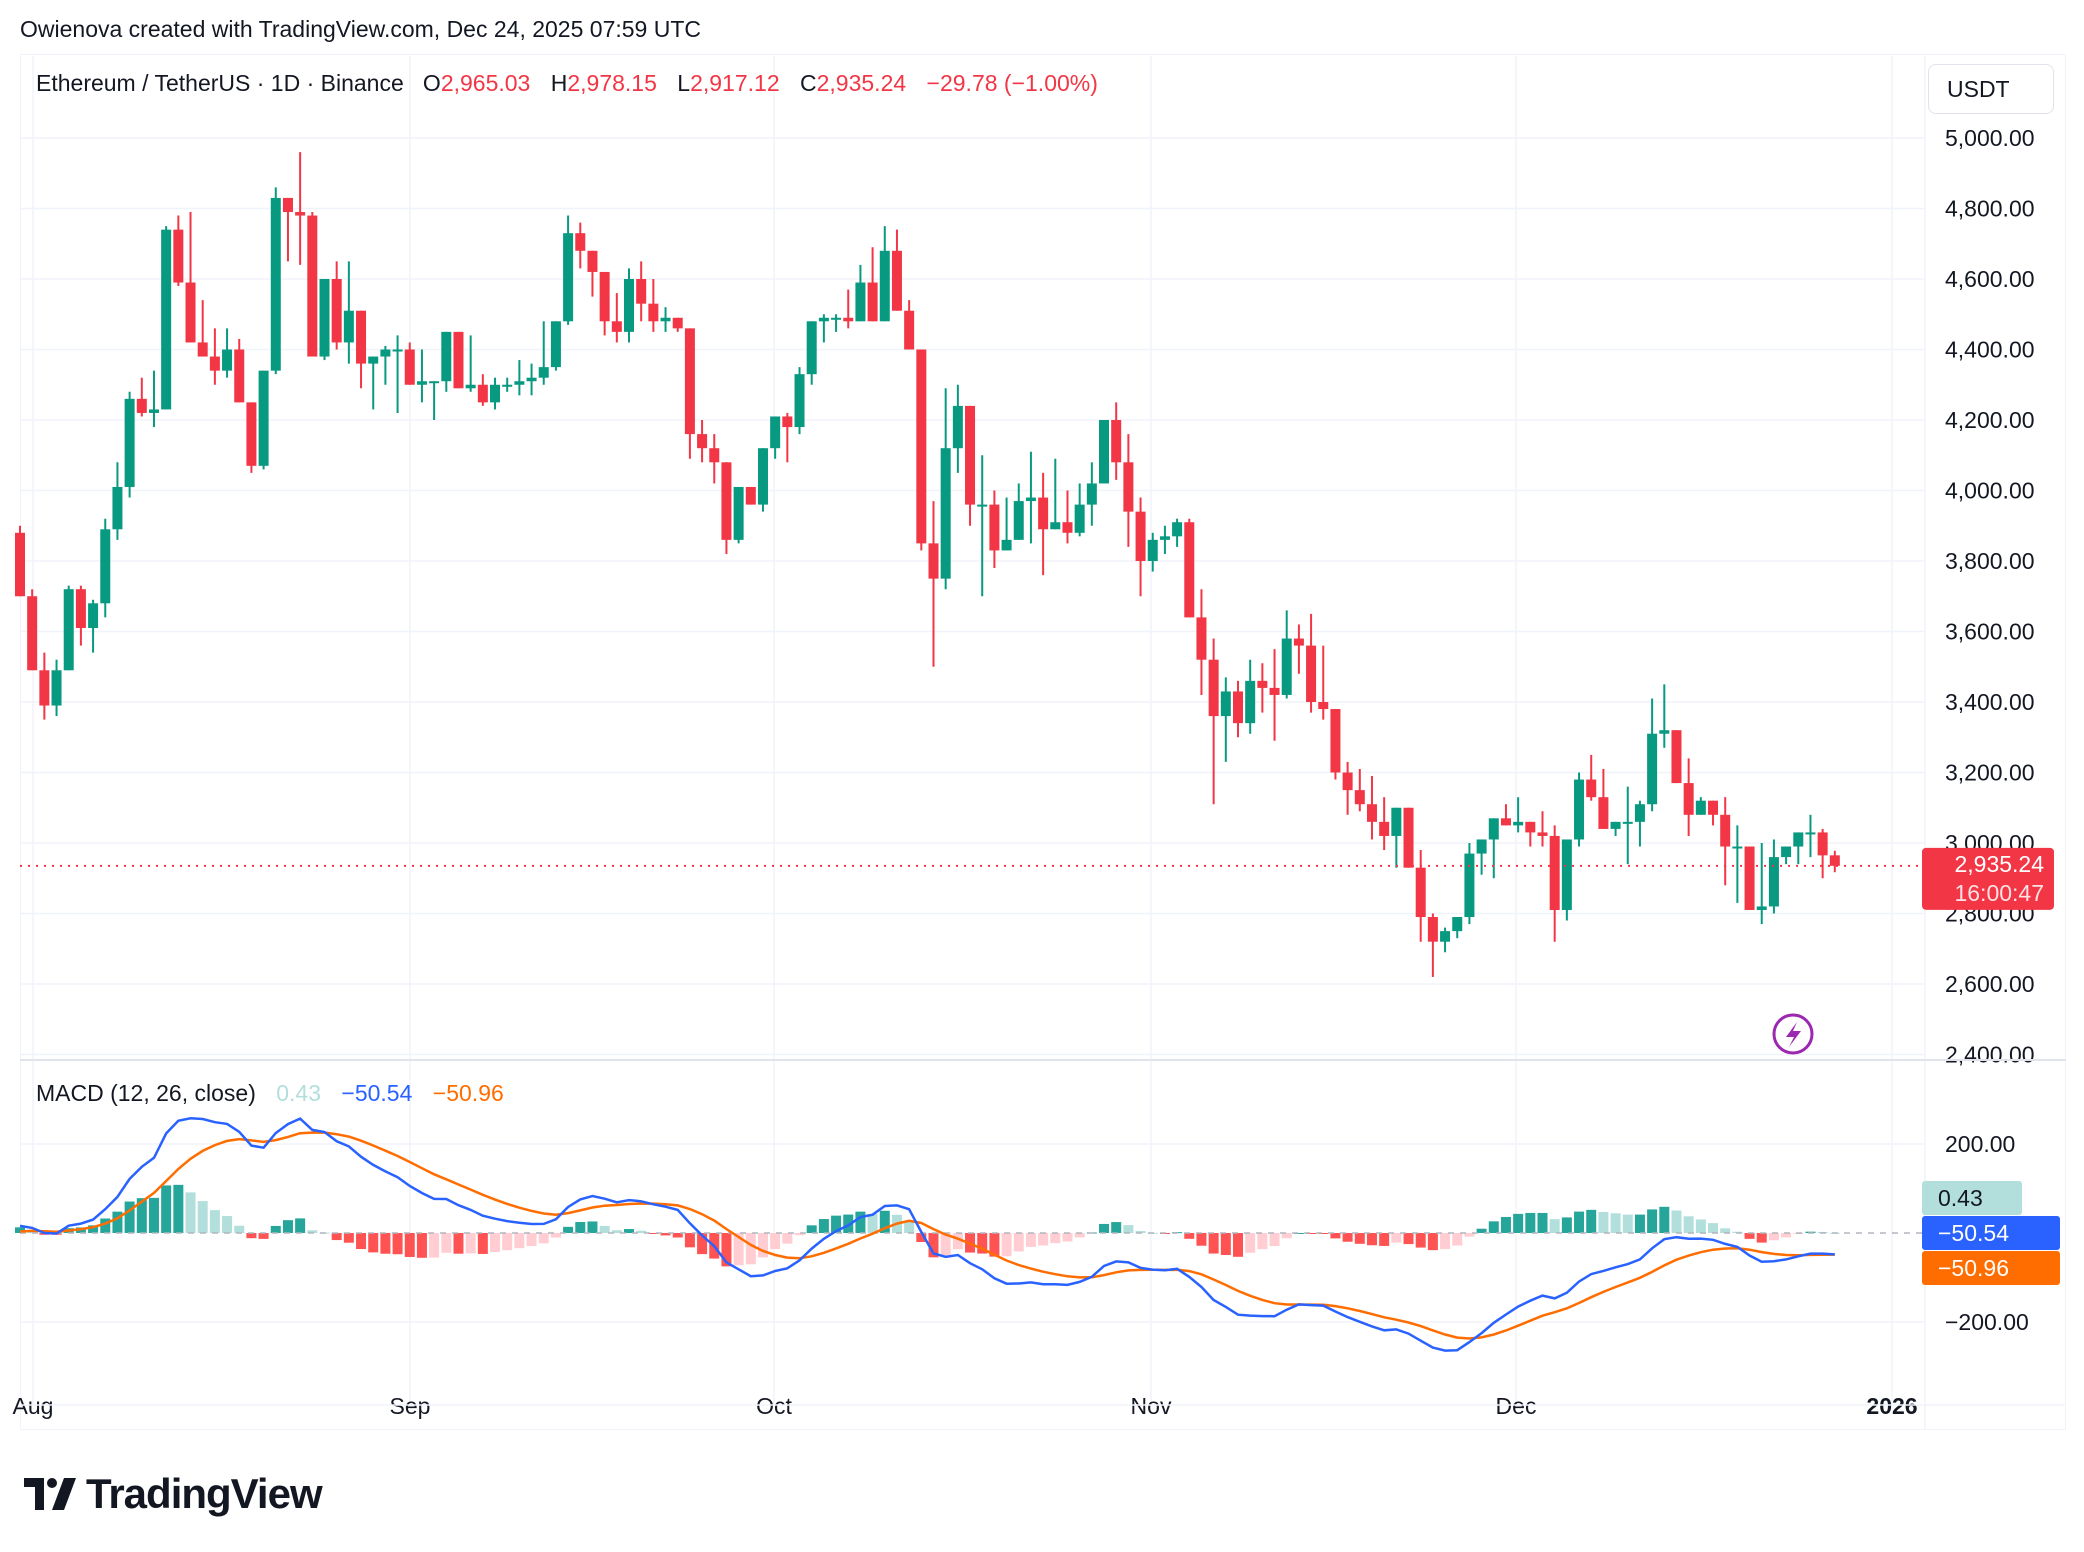 The image size is (2084, 1552). What do you see at coordinates (1793, 1034) in the screenshot?
I see `lightning-icon` at bounding box center [1793, 1034].